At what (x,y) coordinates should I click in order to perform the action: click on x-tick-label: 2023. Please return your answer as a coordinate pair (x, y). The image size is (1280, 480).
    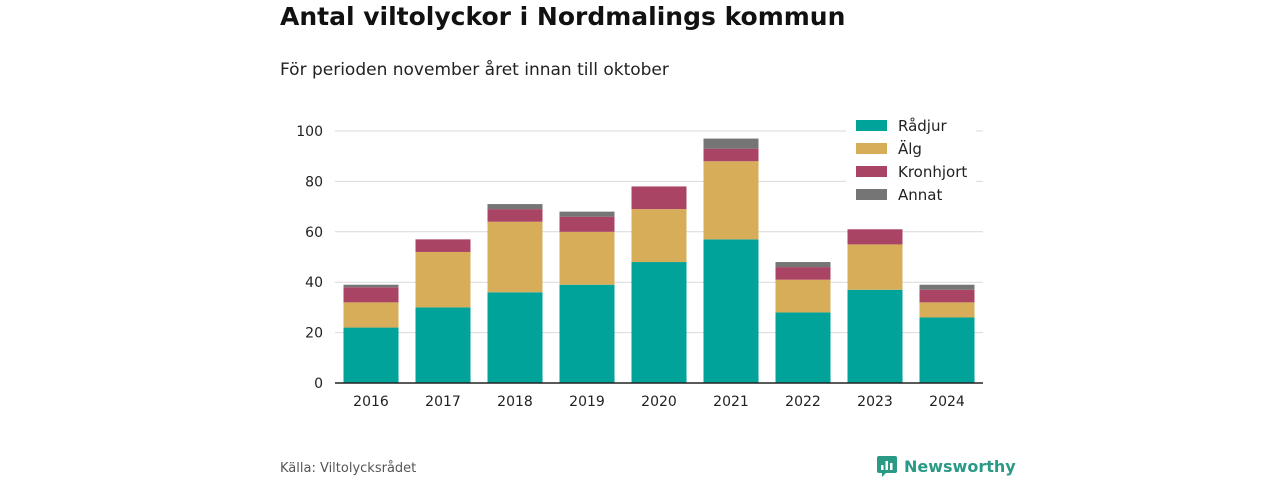
    Looking at the image, I should click on (875, 402).